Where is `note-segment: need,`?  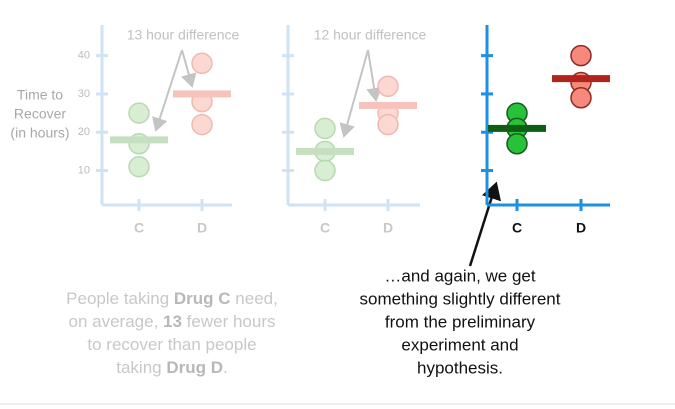
note-segment: need, is located at coordinates (254, 298).